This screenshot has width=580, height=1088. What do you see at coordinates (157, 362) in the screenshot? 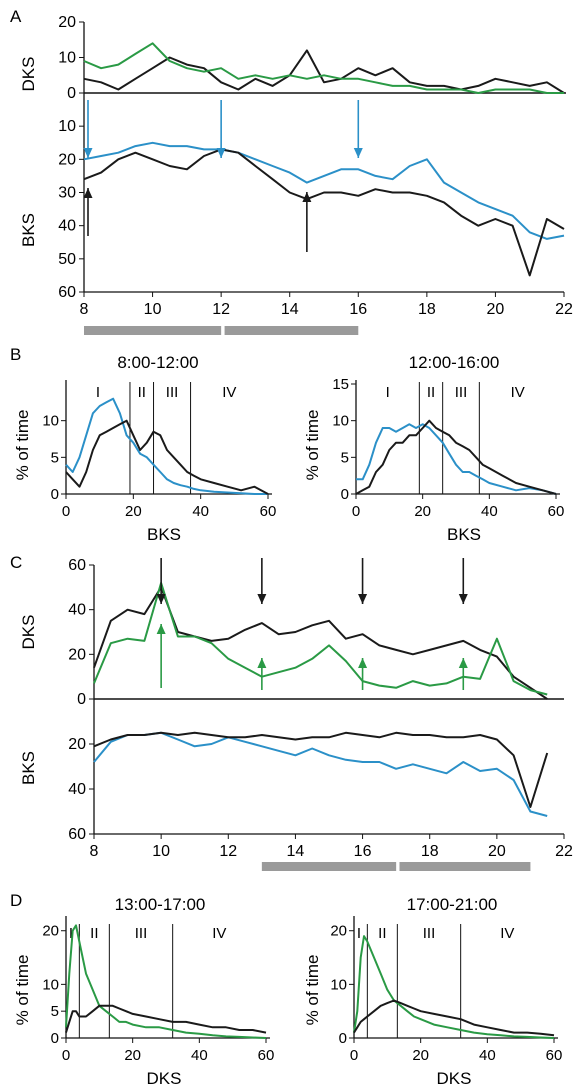
I see `subplot-title: 8:00-12:00` at bounding box center [157, 362].